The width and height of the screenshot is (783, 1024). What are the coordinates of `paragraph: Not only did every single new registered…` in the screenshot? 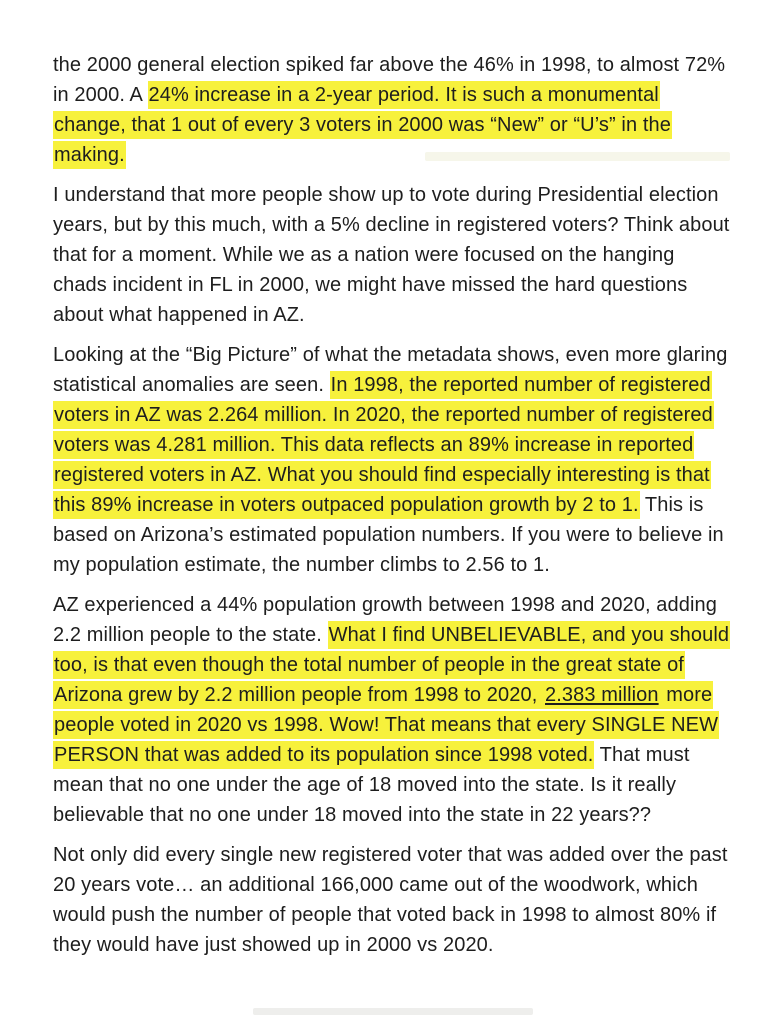 It's located at (393, 900).